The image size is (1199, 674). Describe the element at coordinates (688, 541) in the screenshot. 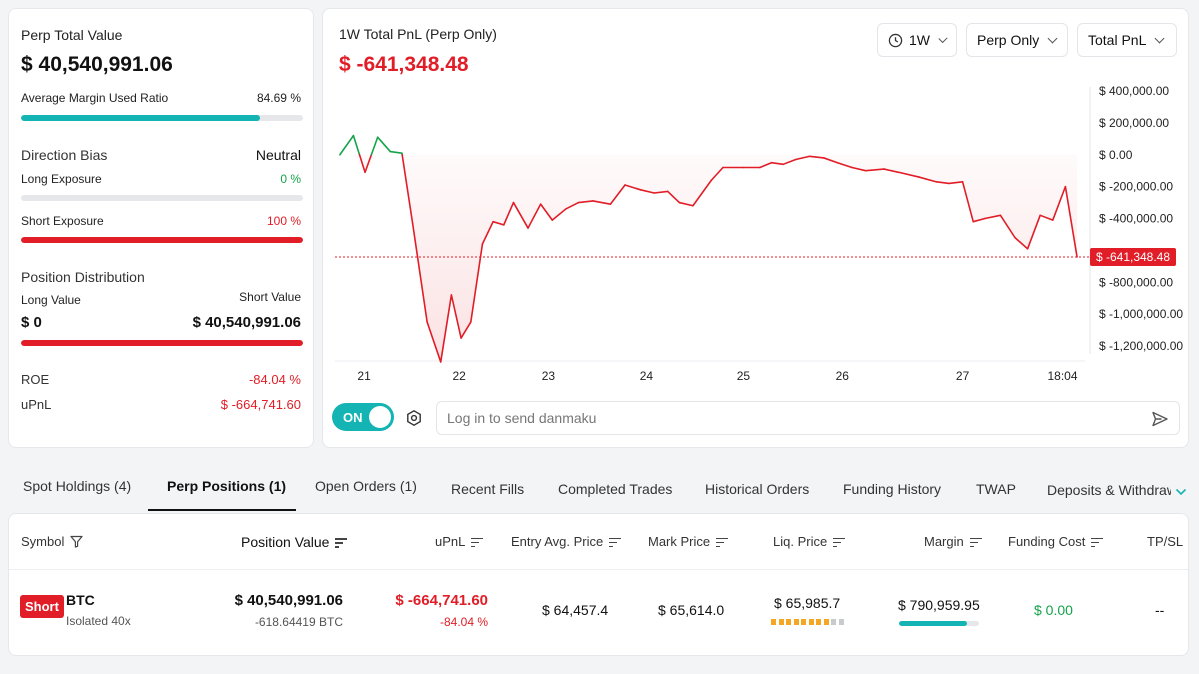

I see `header-mark-price: Mark Price` at that location.